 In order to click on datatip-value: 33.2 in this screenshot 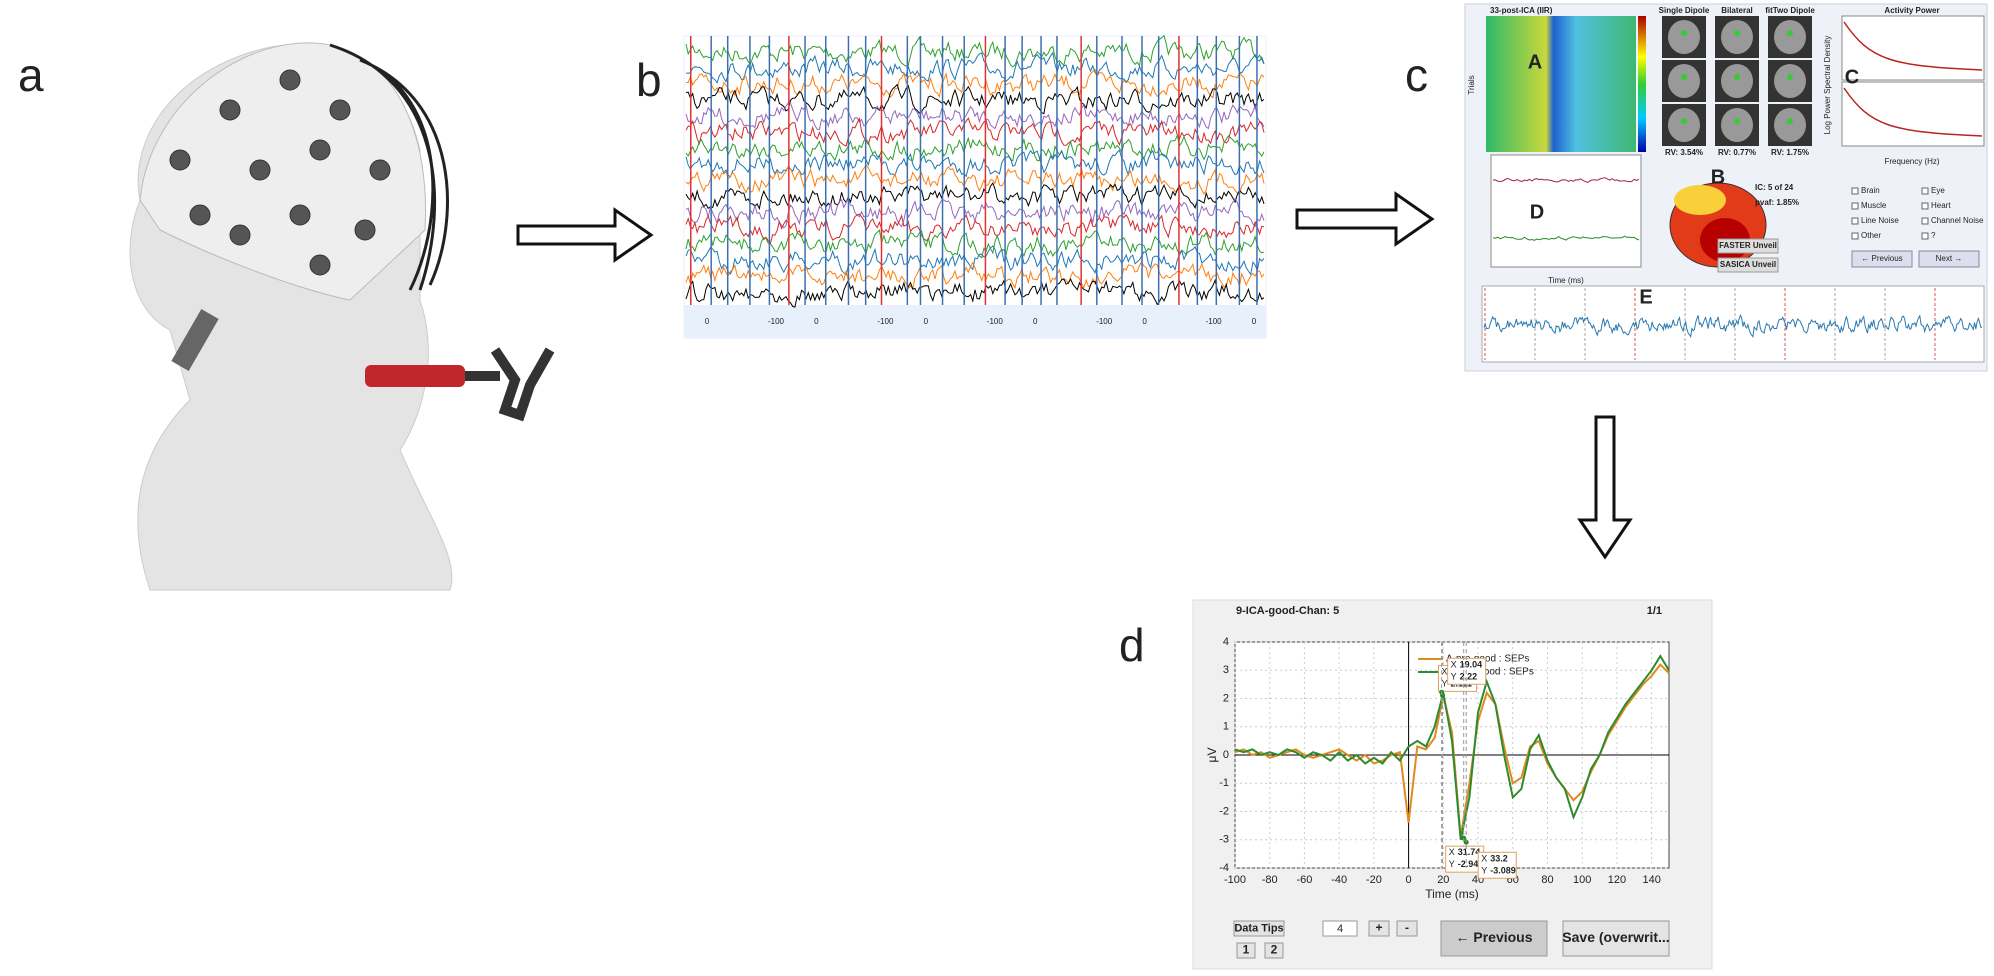, I will do `click(1499, 859)`.